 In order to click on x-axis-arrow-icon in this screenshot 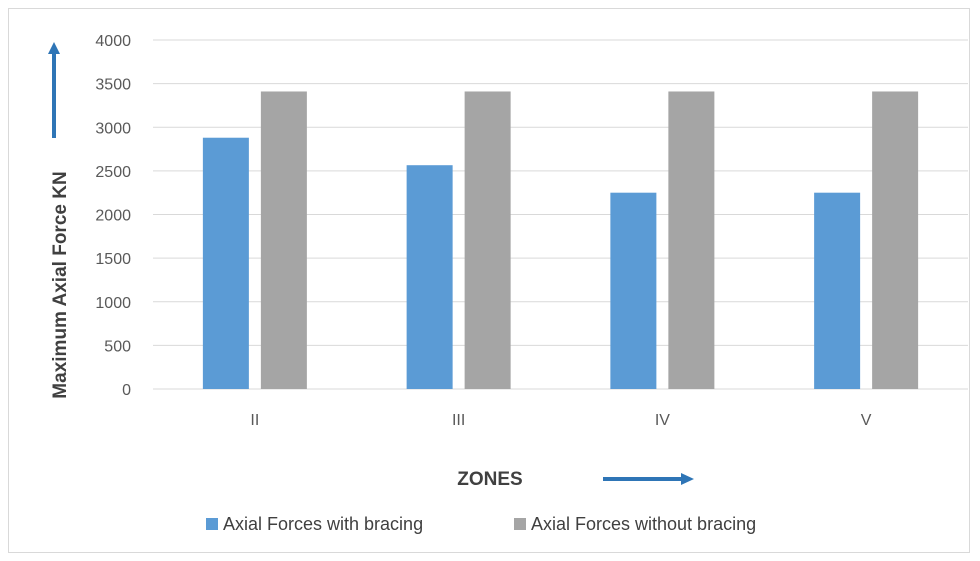, I will do `click(648, 479)`.